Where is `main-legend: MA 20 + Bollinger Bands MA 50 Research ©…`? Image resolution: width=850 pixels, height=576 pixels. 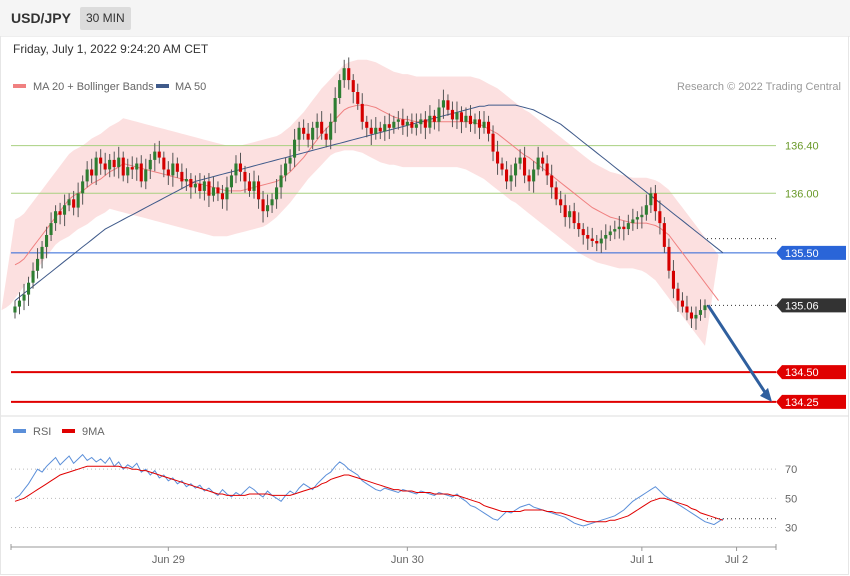
main-legend: MA 20 + Bollinger Bands MA 50 Research ©… is located at coordinates (427, 87).